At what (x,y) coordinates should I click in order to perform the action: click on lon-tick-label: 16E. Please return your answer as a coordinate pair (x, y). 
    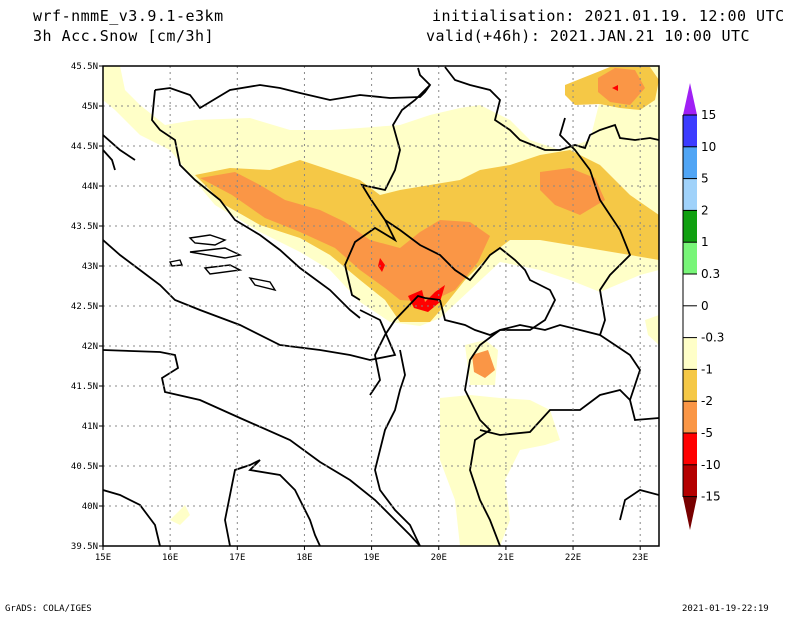
    Looking at the image, I should click on (170, 558).